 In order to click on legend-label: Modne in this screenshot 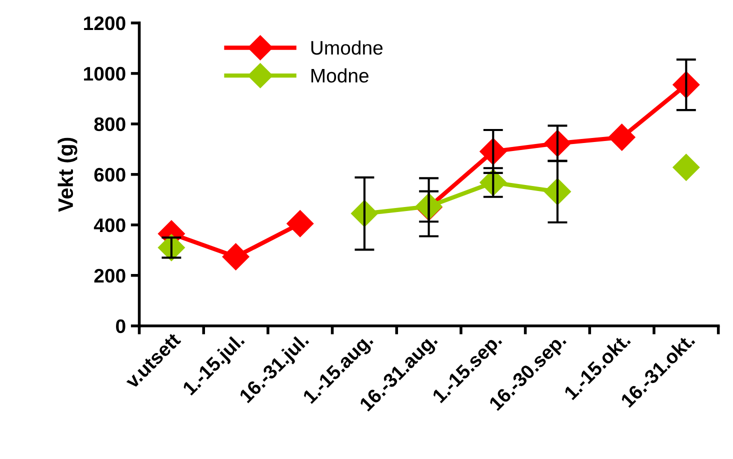, I will do `click(339, 75)`.